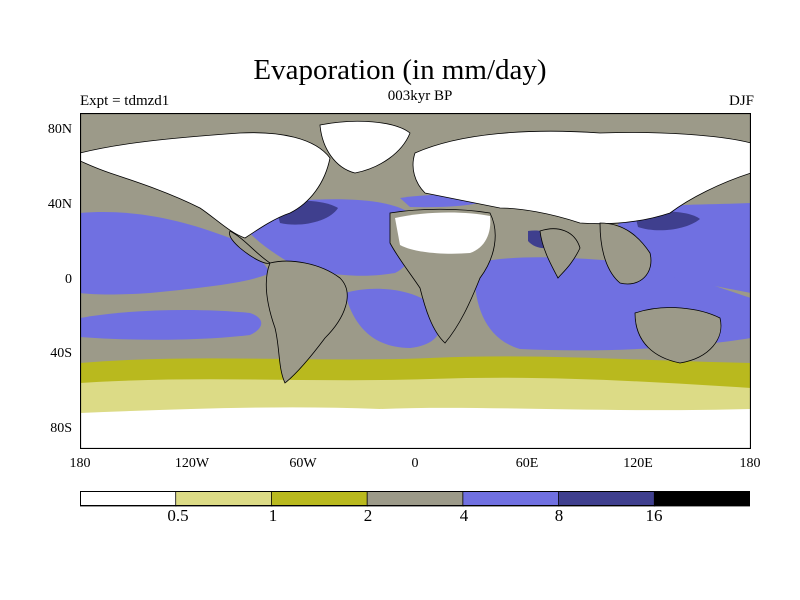  I want to click on lat-tick-0: 0, so click(68, 279).